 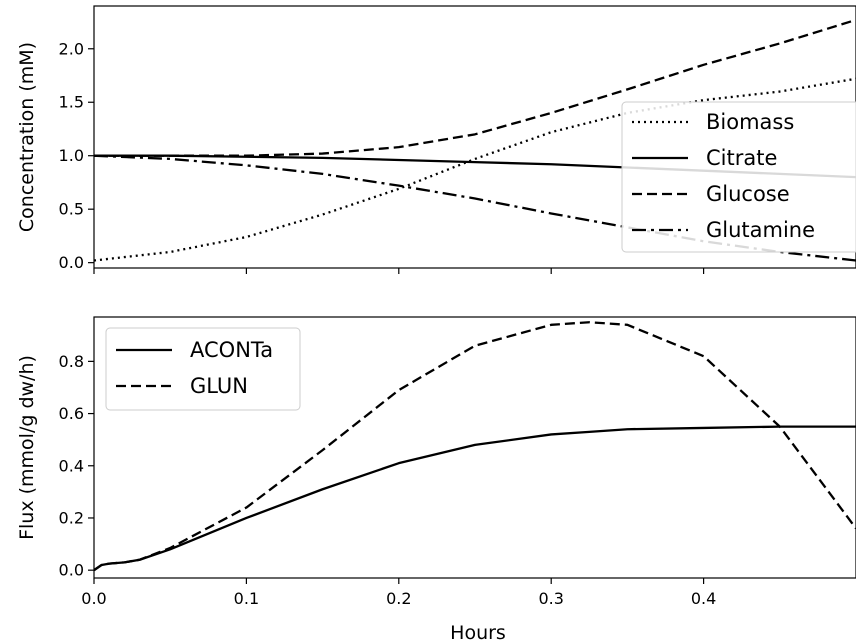 What do you see at coordinates (219, 386) in the screenshot?
I see `legend-label-glun: GLUN` at bounding box center [219, 386].